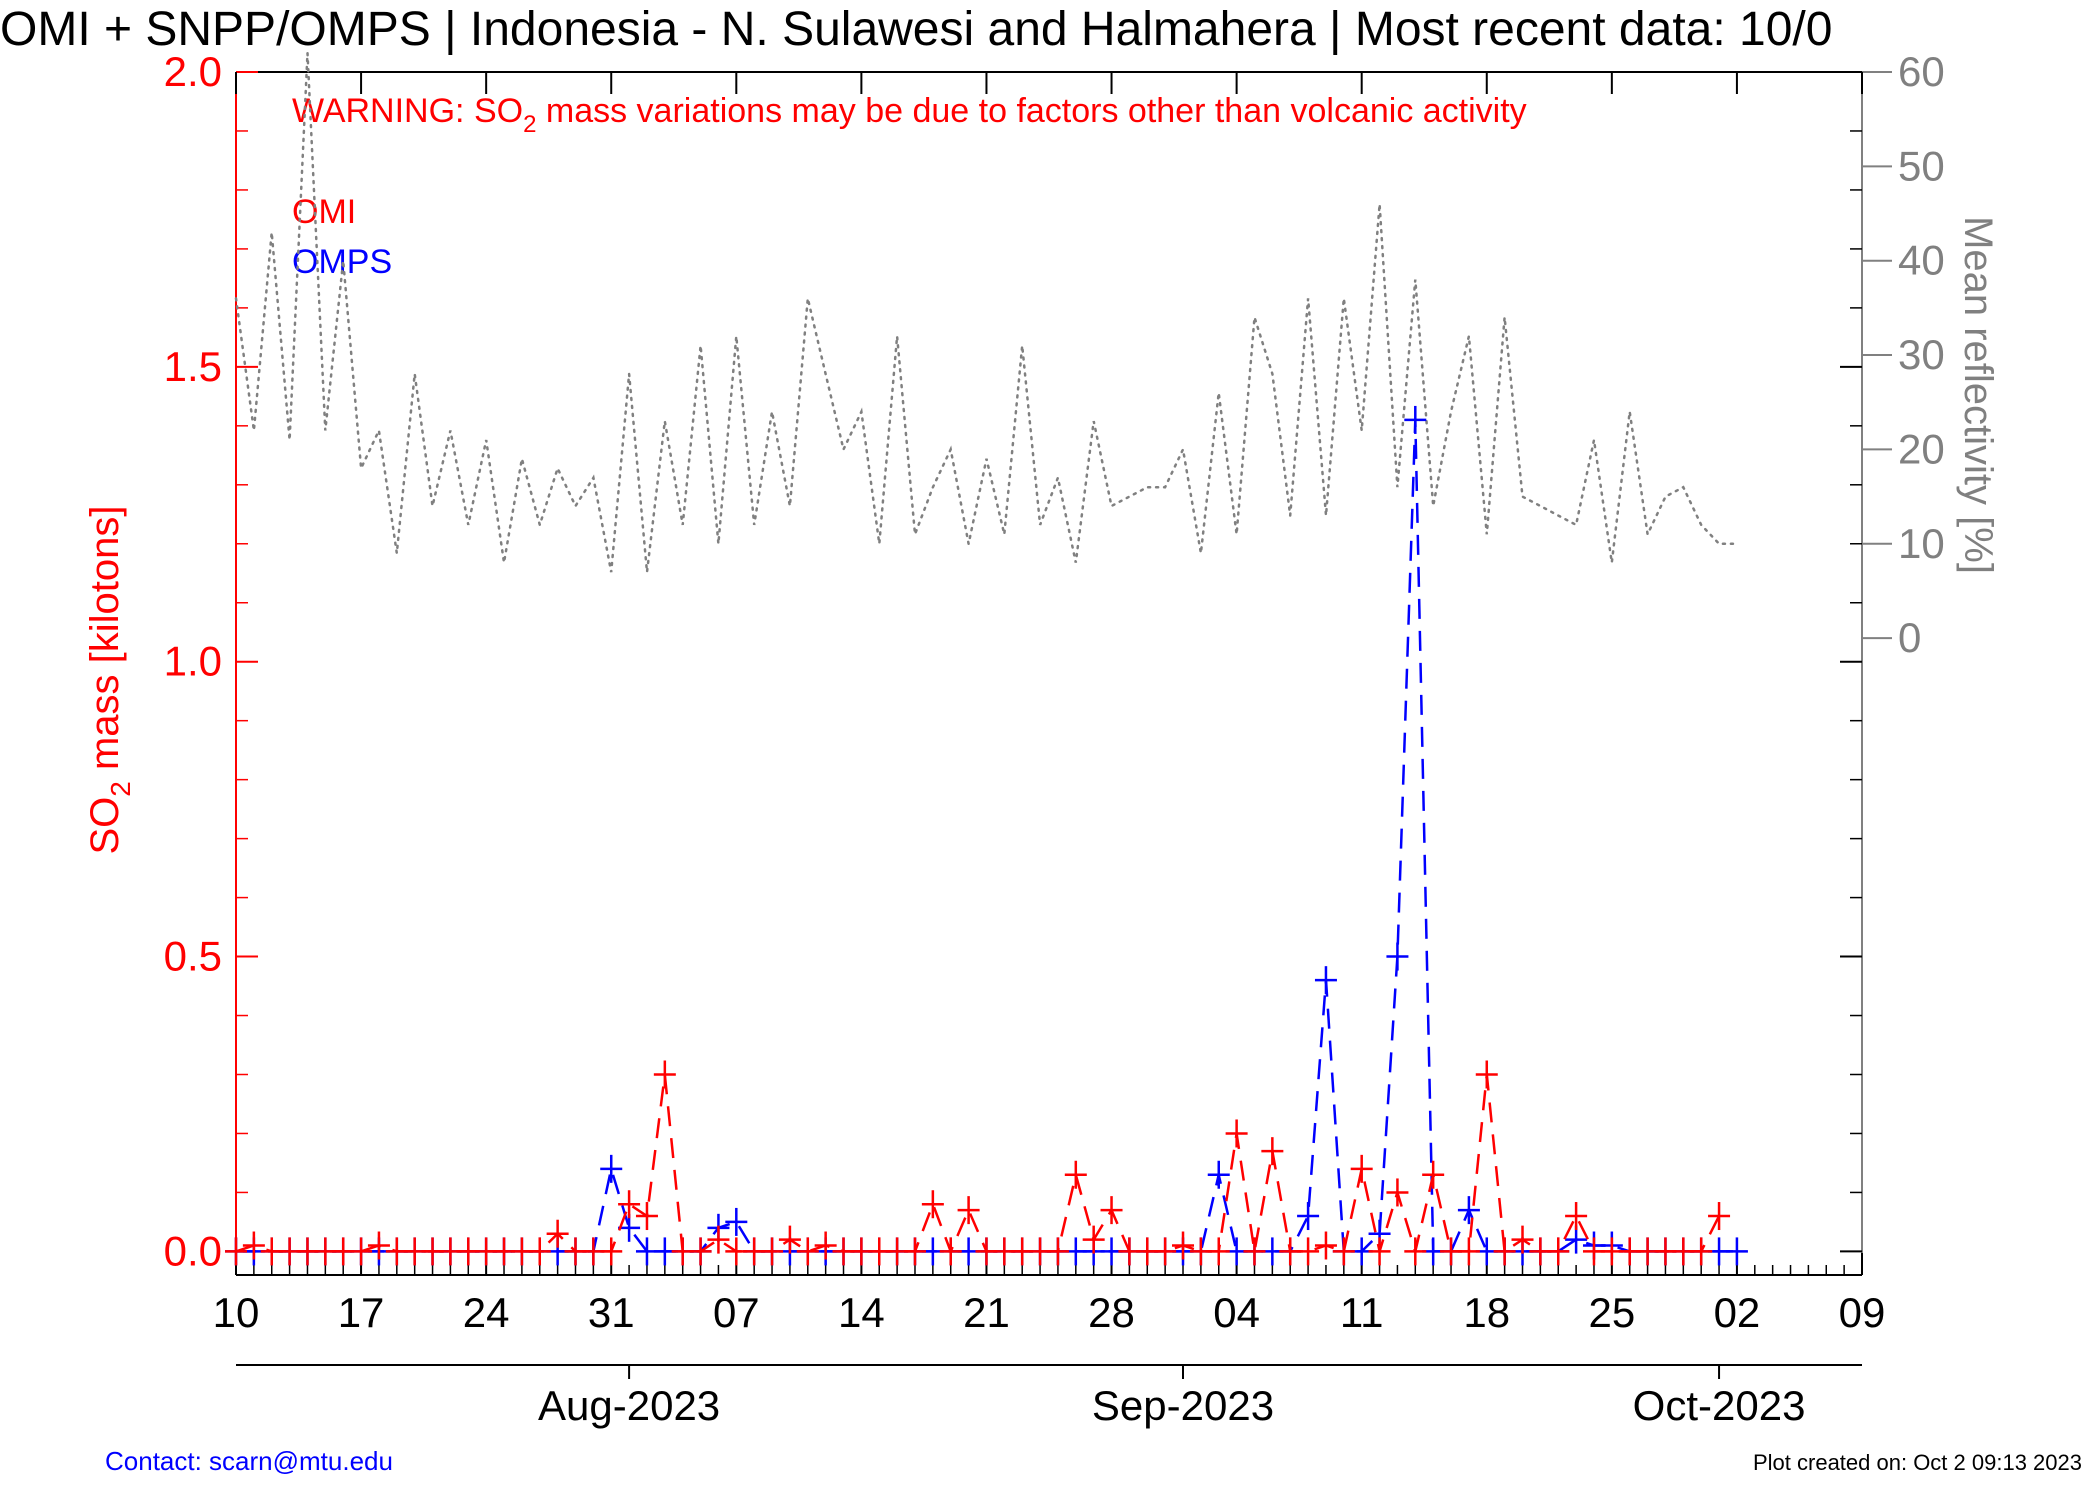 This screenshot has width=2100, height=1500. What do you see at coordinates (193, 1250) in the screenshot?
I see `left-tick-label: 0.0` at bounding box center [193, 1250].